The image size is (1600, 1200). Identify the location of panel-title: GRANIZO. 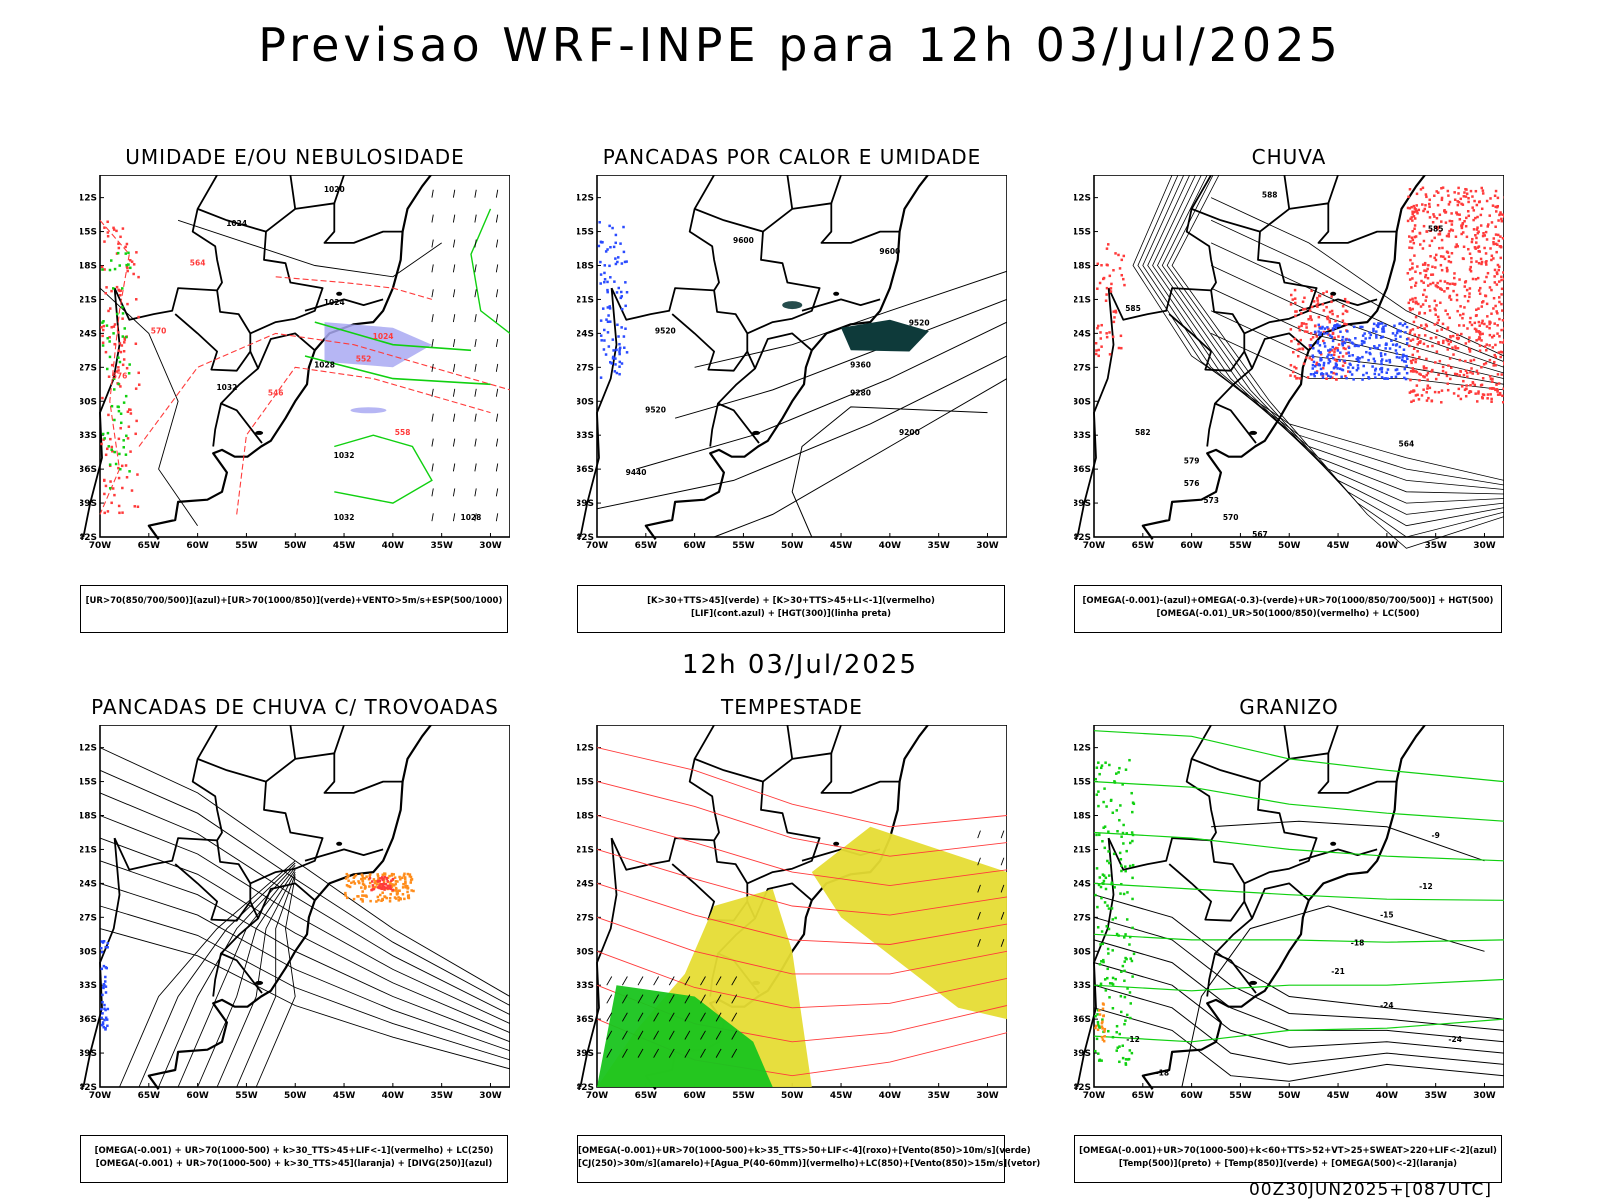
(1289, 707).